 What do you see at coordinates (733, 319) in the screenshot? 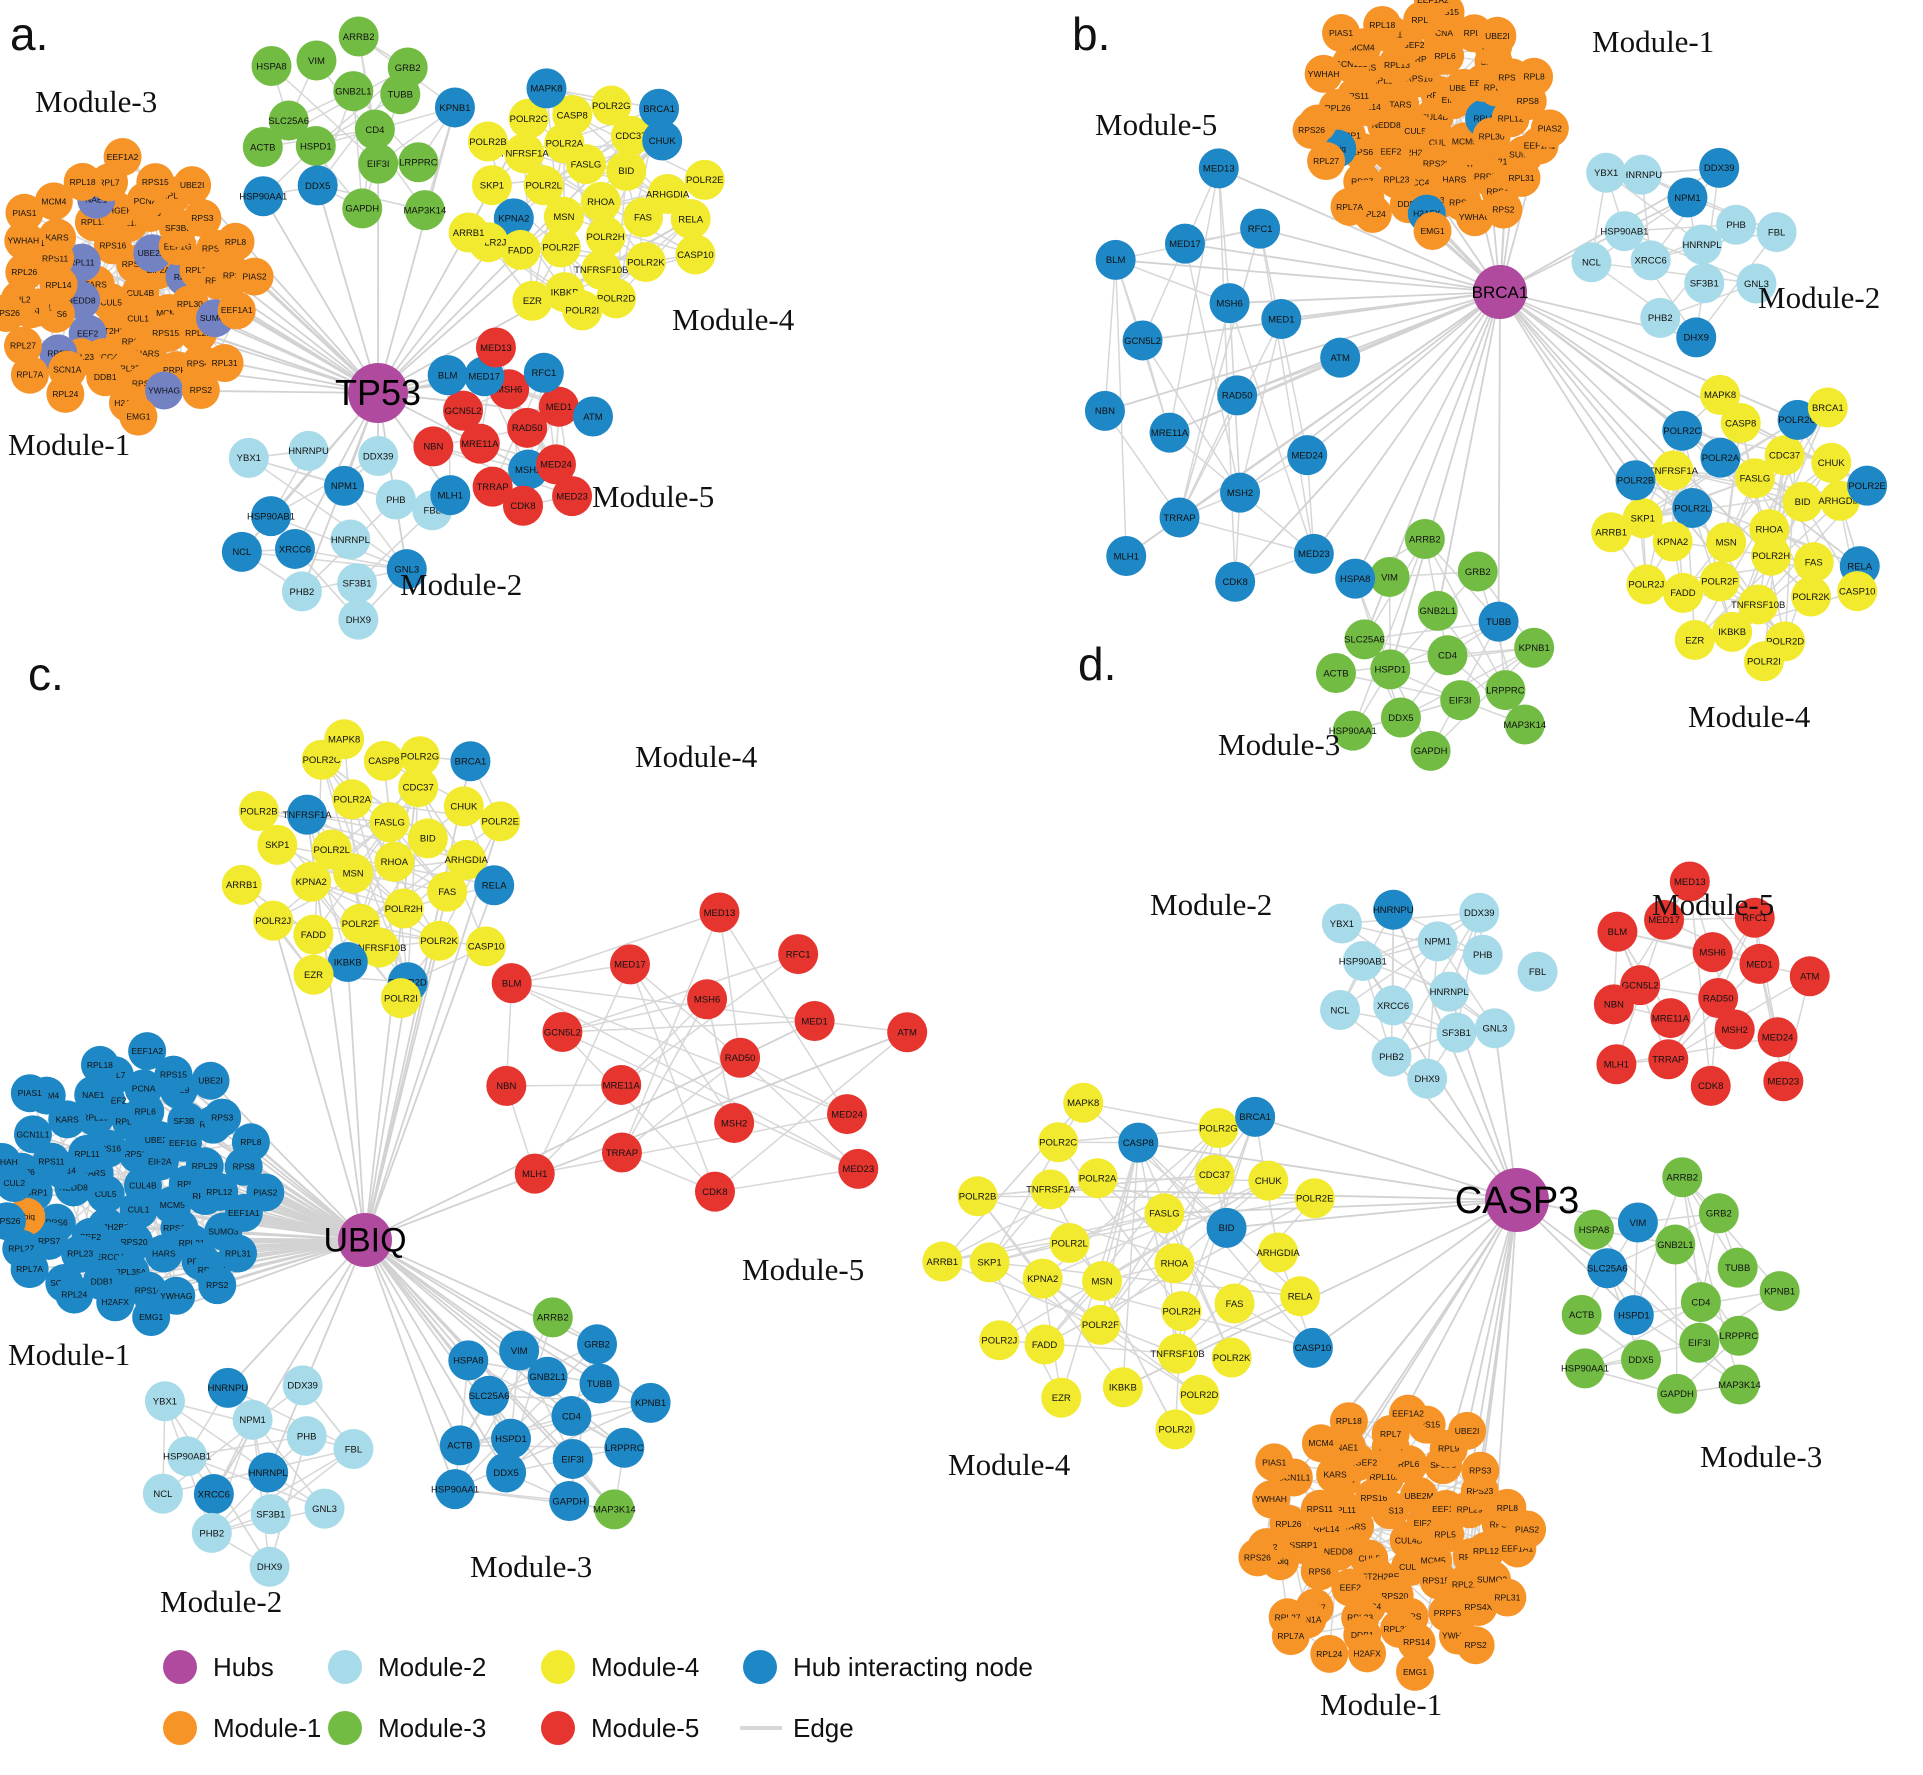
I see `module-caption-a-Module-4: Module-4` at bounding box center [733, 319].